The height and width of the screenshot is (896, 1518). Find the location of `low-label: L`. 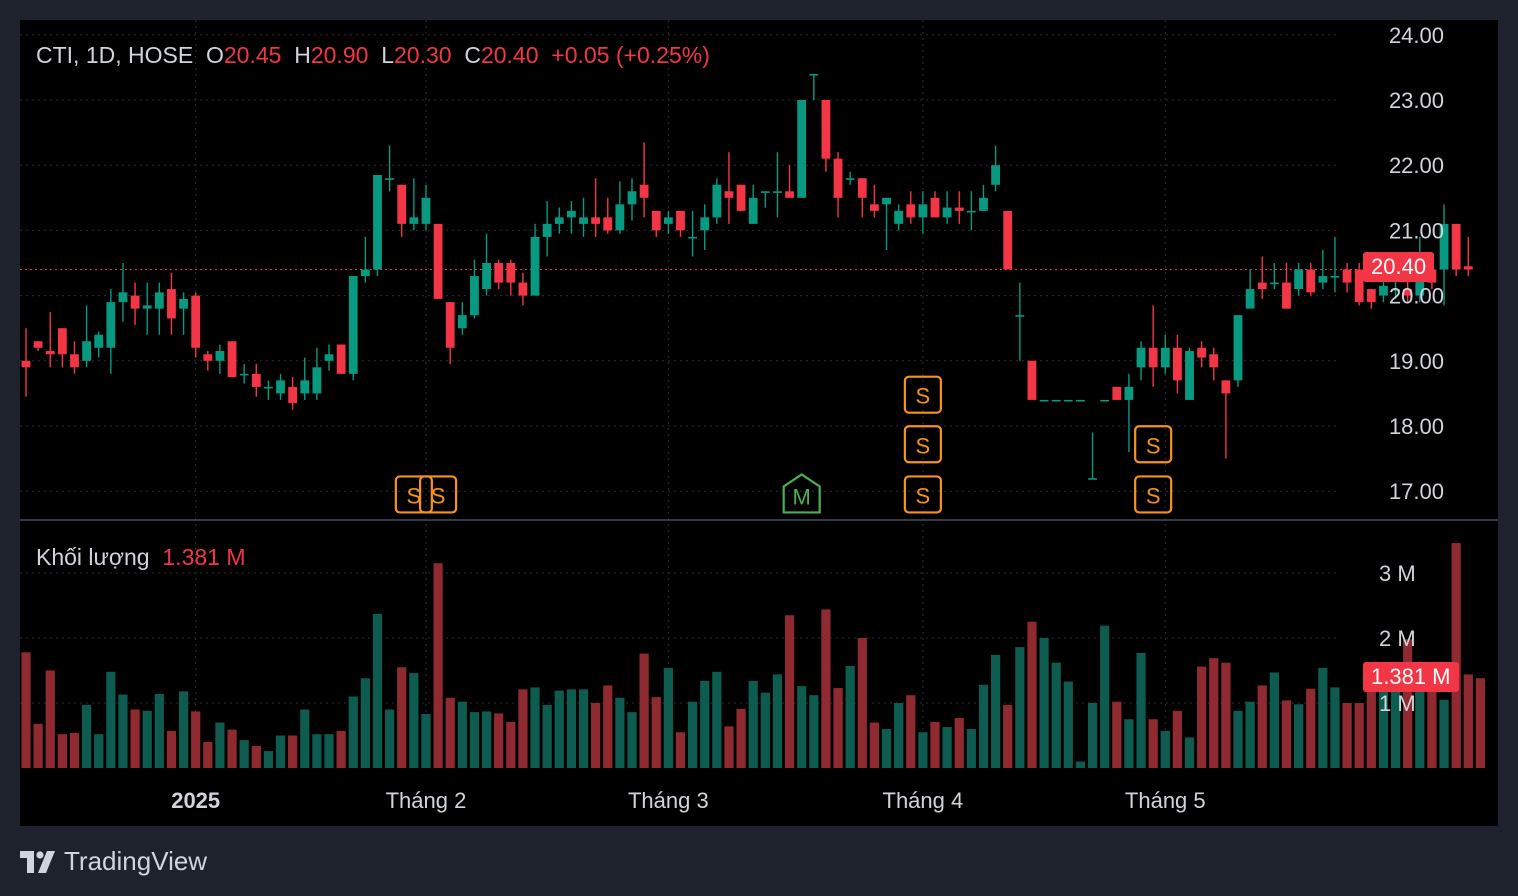

low-label: L is located at coordinates (387, 55).